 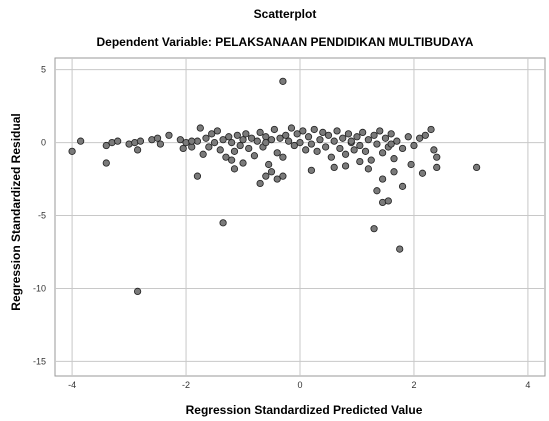 I want to click on x-tick-label: 2, so click(x=413, y=385).